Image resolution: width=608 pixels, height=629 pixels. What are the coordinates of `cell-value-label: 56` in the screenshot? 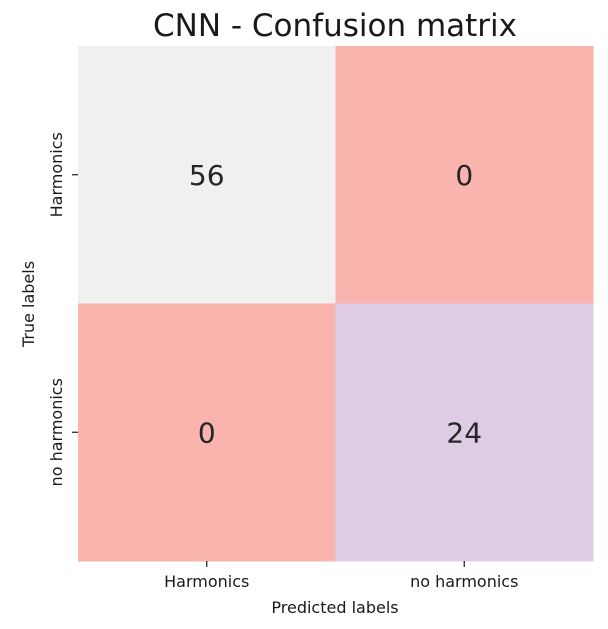 It's located at (207, 175).